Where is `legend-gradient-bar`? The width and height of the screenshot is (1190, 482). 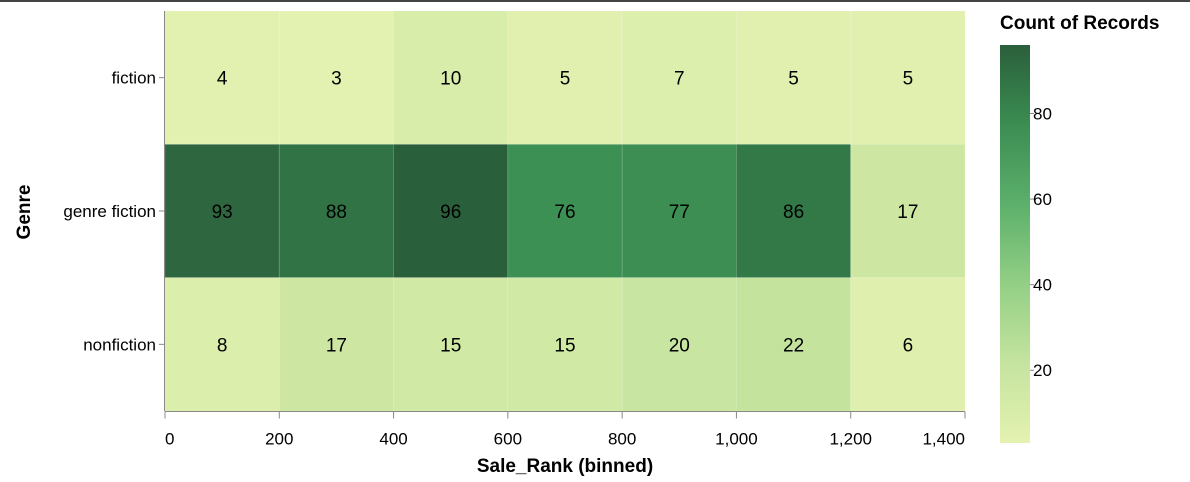 legend-gradient-bar is located at coordinates (1015, 244).